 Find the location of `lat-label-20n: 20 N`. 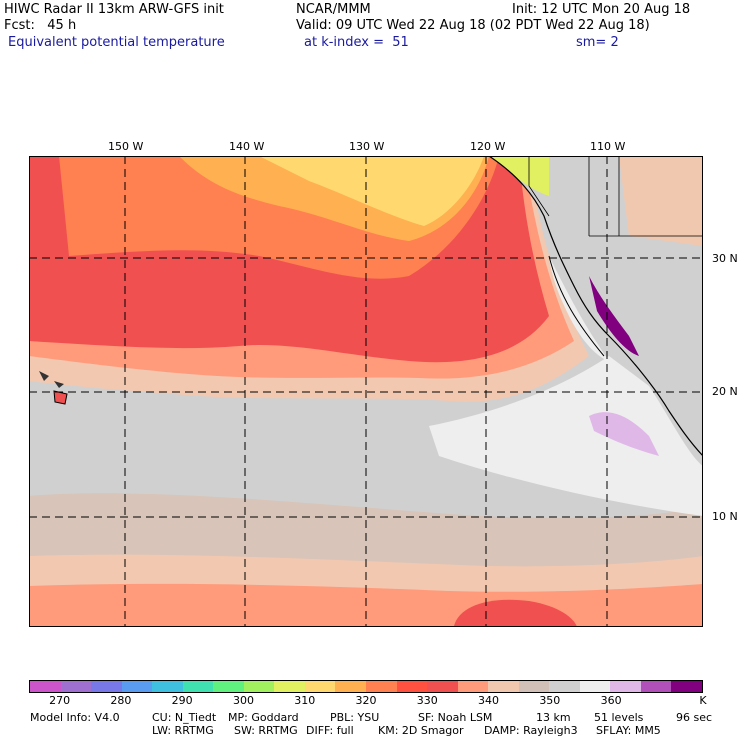

lat-label-20n: 20 N is located at coordinates (725, 391).